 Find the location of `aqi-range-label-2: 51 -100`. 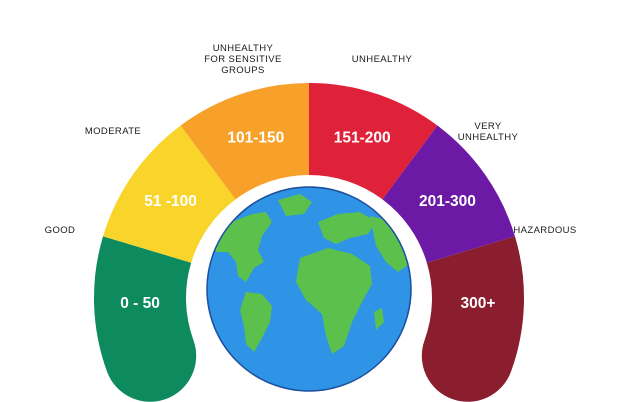

aqi-range-label-2: 51 -100 is located at coordinates (170, 201).